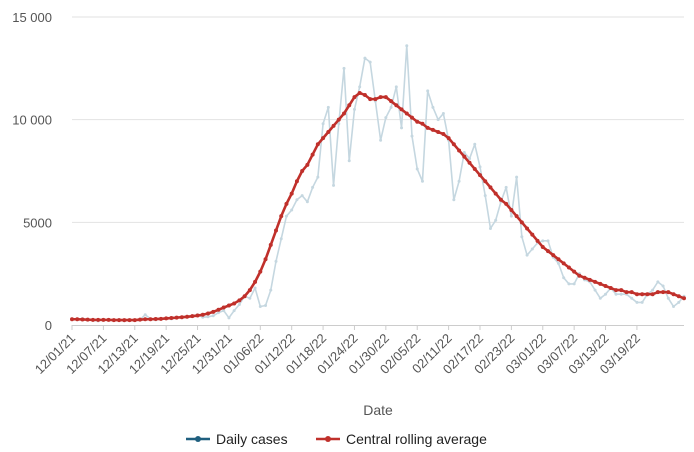  I want to click on y-axis-ticks: 0 5000 10 000 15 000, so click(32, 171).